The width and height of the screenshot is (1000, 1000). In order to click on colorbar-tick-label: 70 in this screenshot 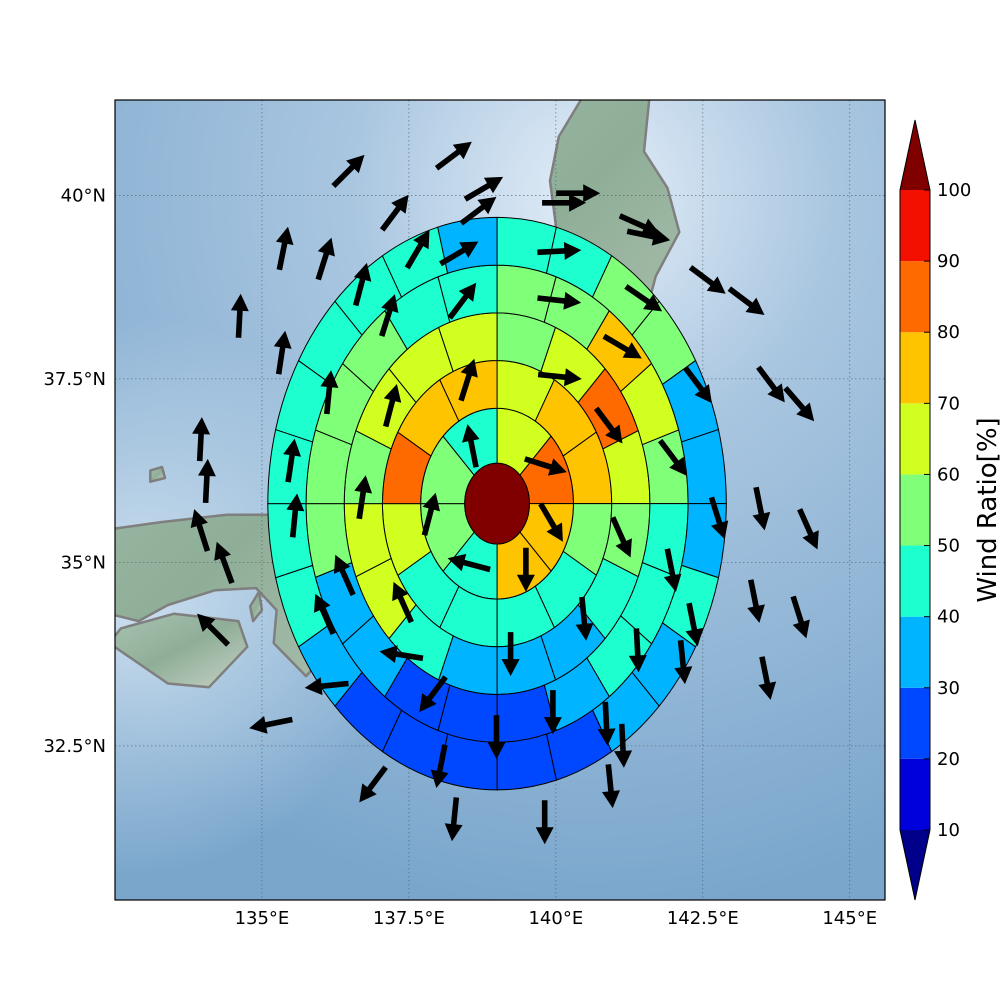, I will do `click(948, 403)`.